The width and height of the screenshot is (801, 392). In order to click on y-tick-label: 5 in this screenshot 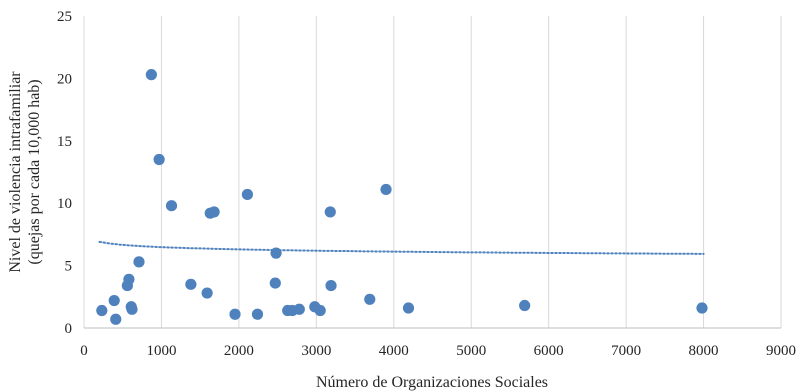, I will do `click(69, 267)`.